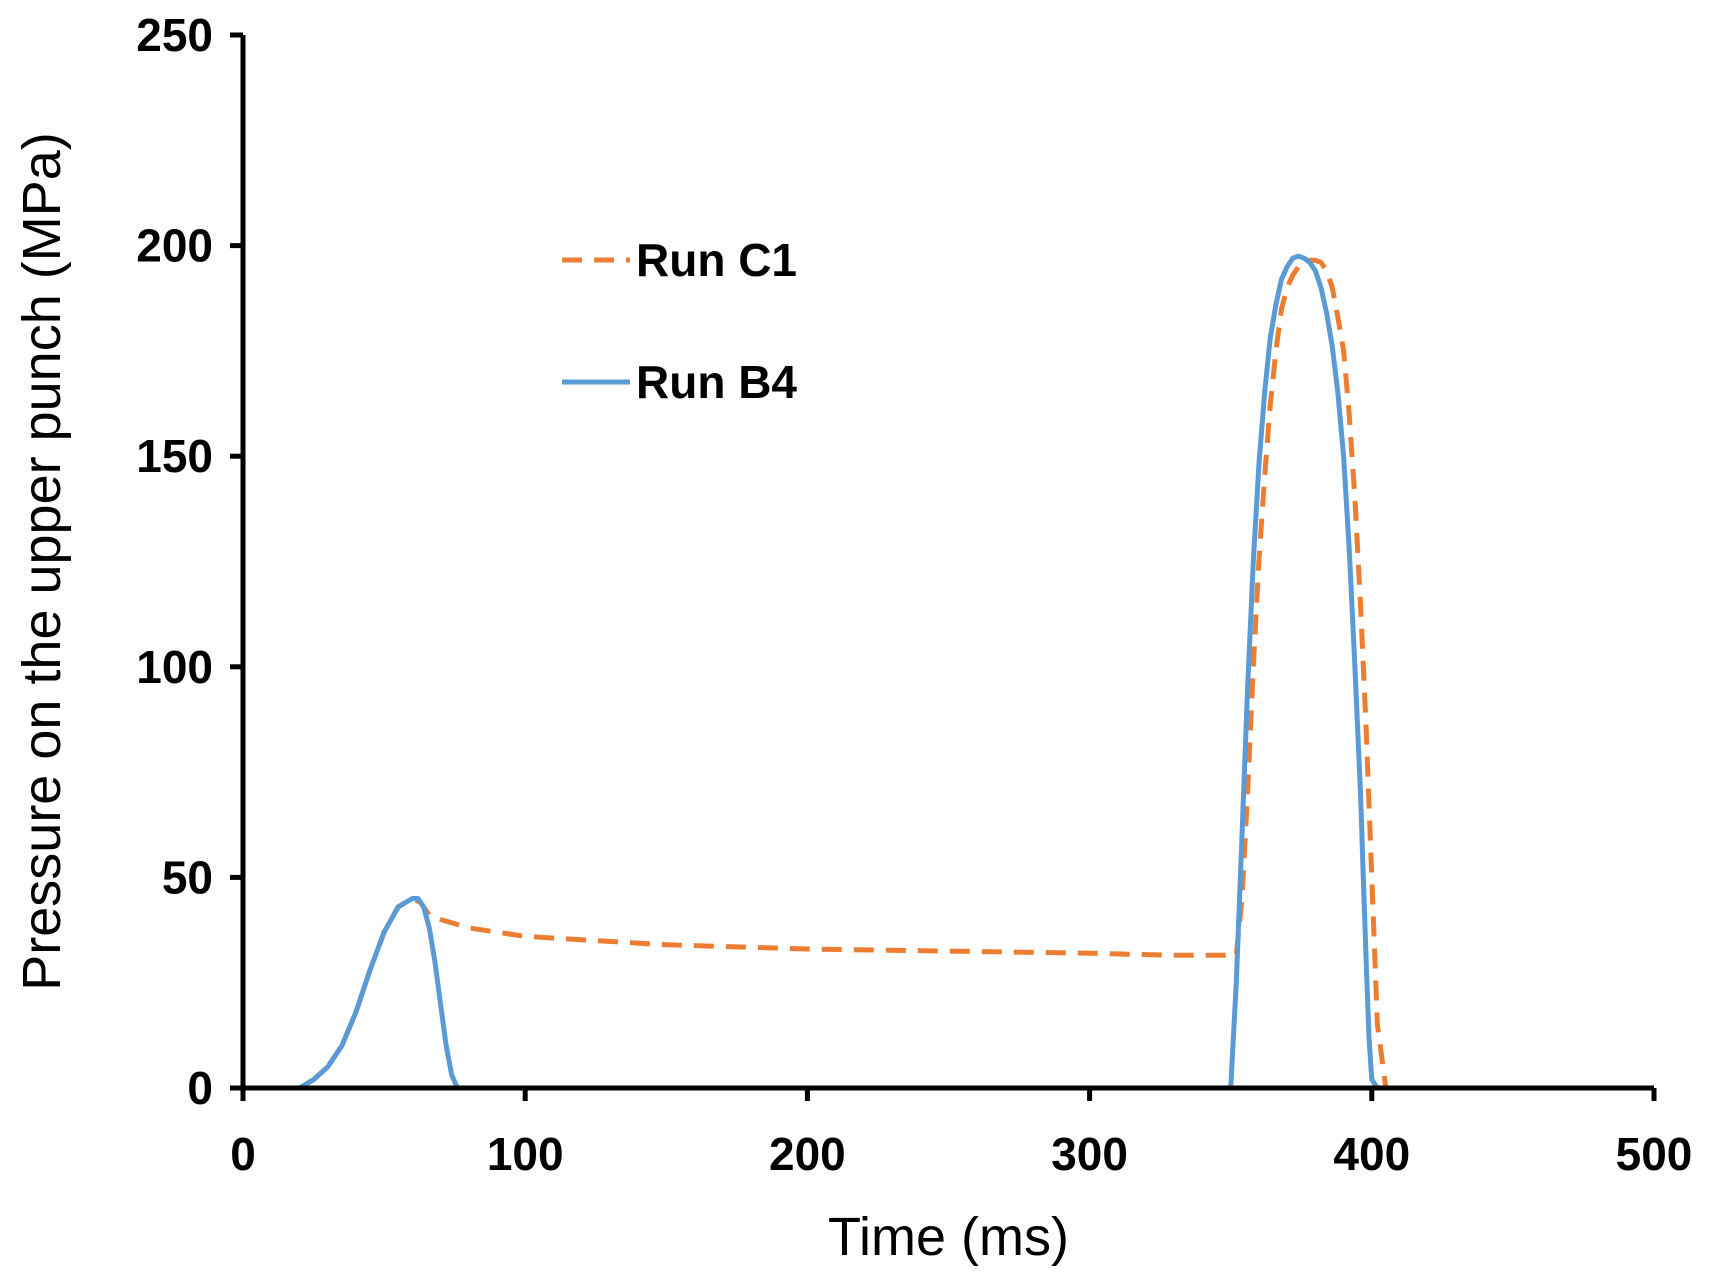  I want to click on x-axis-title: Time (ms), so click(948, 1237).